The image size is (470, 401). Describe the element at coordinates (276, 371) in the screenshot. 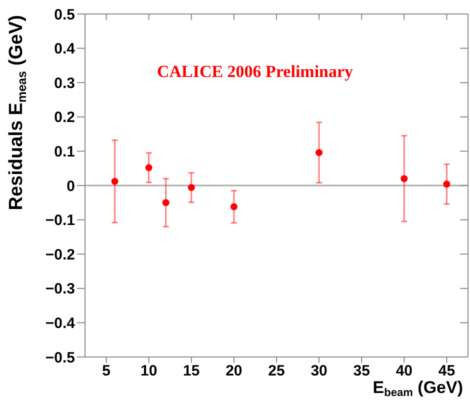

I see `x-tick-label: 25` at that location.